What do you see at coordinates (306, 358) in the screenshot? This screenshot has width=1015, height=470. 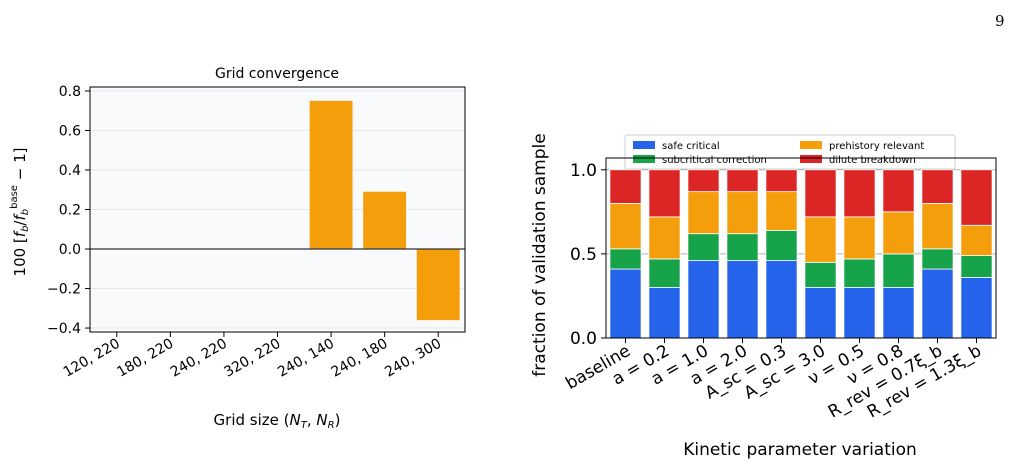 I see `left-xtick-label: 240, 140` at bounding box center [306, 358].